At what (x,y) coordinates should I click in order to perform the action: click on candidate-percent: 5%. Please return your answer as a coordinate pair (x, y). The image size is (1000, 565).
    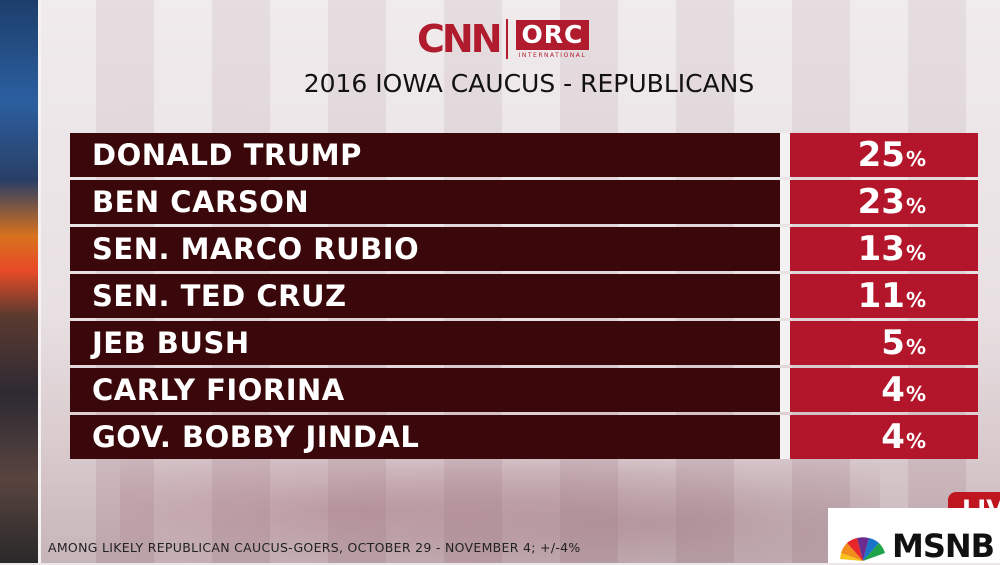
    Looking at the image, I should click on (884, 343).